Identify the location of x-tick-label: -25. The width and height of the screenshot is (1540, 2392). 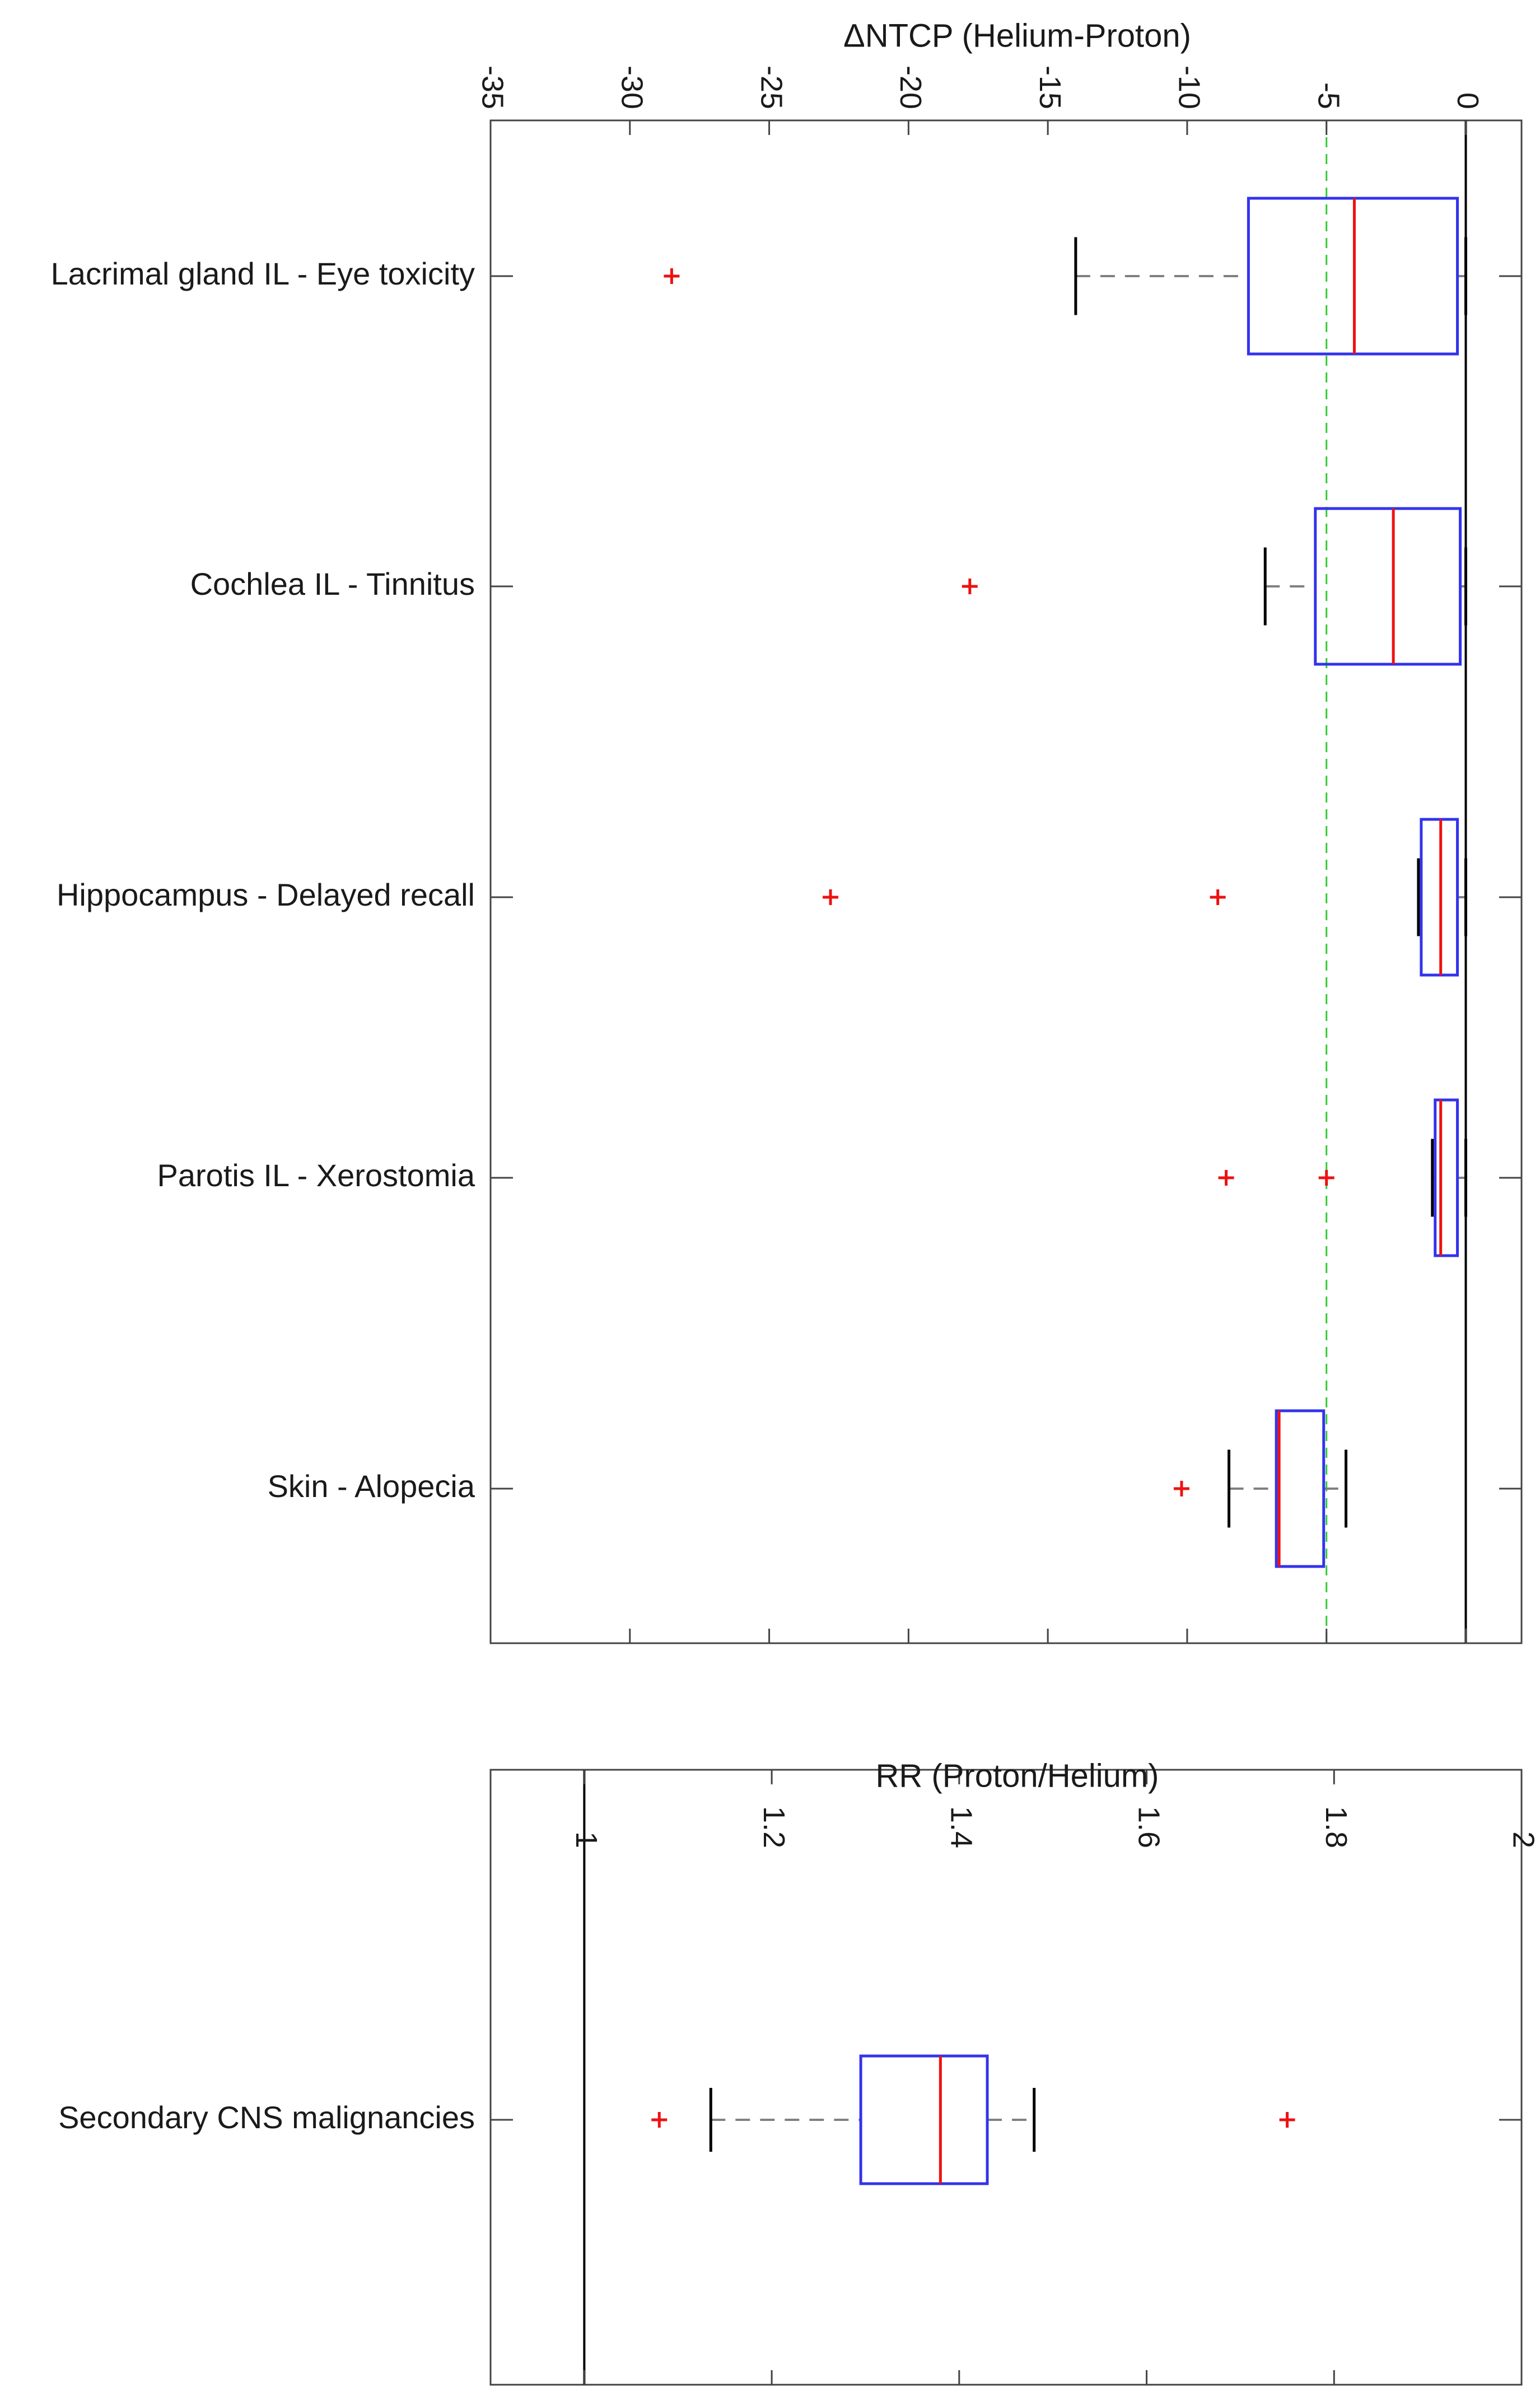
(771, 87).